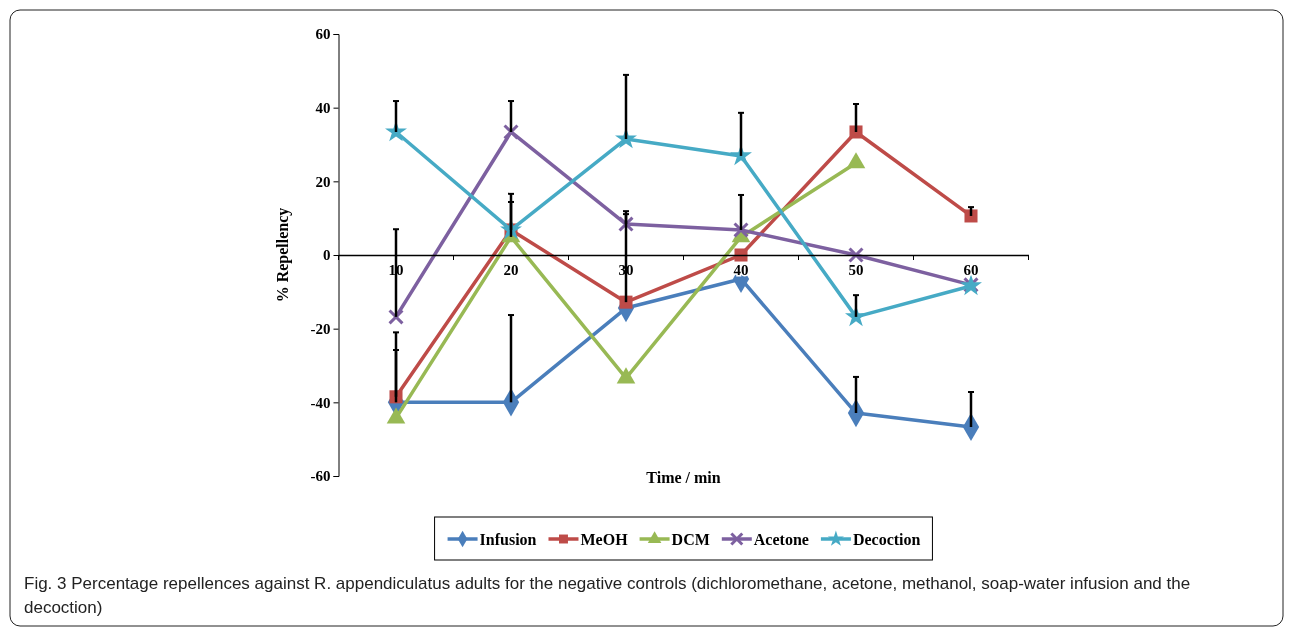  What do you see at coordinates (608, 596) in the screenshot?
I see `caption: Fig. 3 Percentage repellences against R. appendiculatus adults for the negative controls (dichloromethane, acetone, methanol, soap-water infusion and the decoction)` at bounding box center [608, 596].